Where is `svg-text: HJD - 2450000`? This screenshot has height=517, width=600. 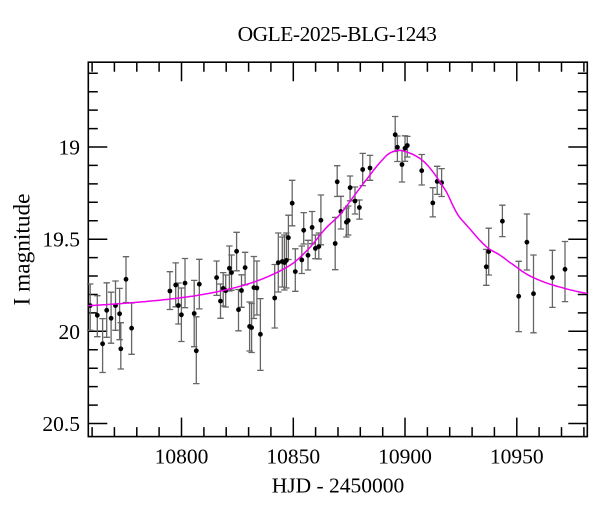 svg-text: HJD - 2450000 is located at coordinates (338, 485).